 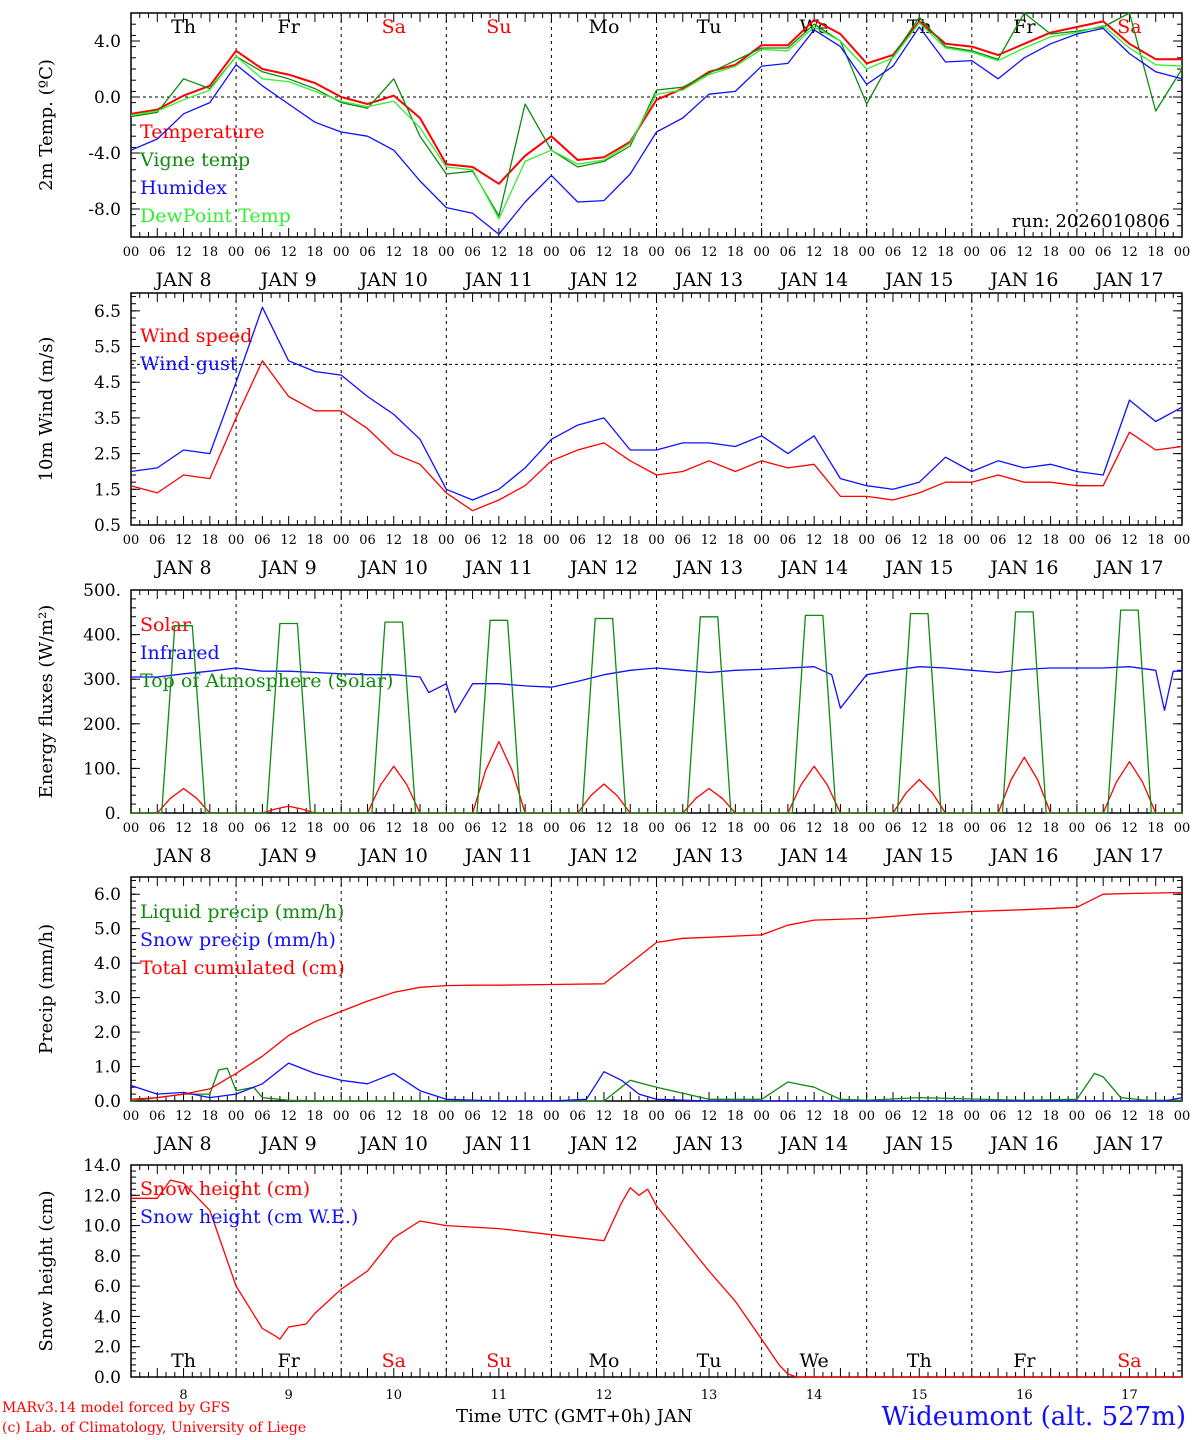 I want to click on y-tick-label: 3.0, so click(x=107, y=999).